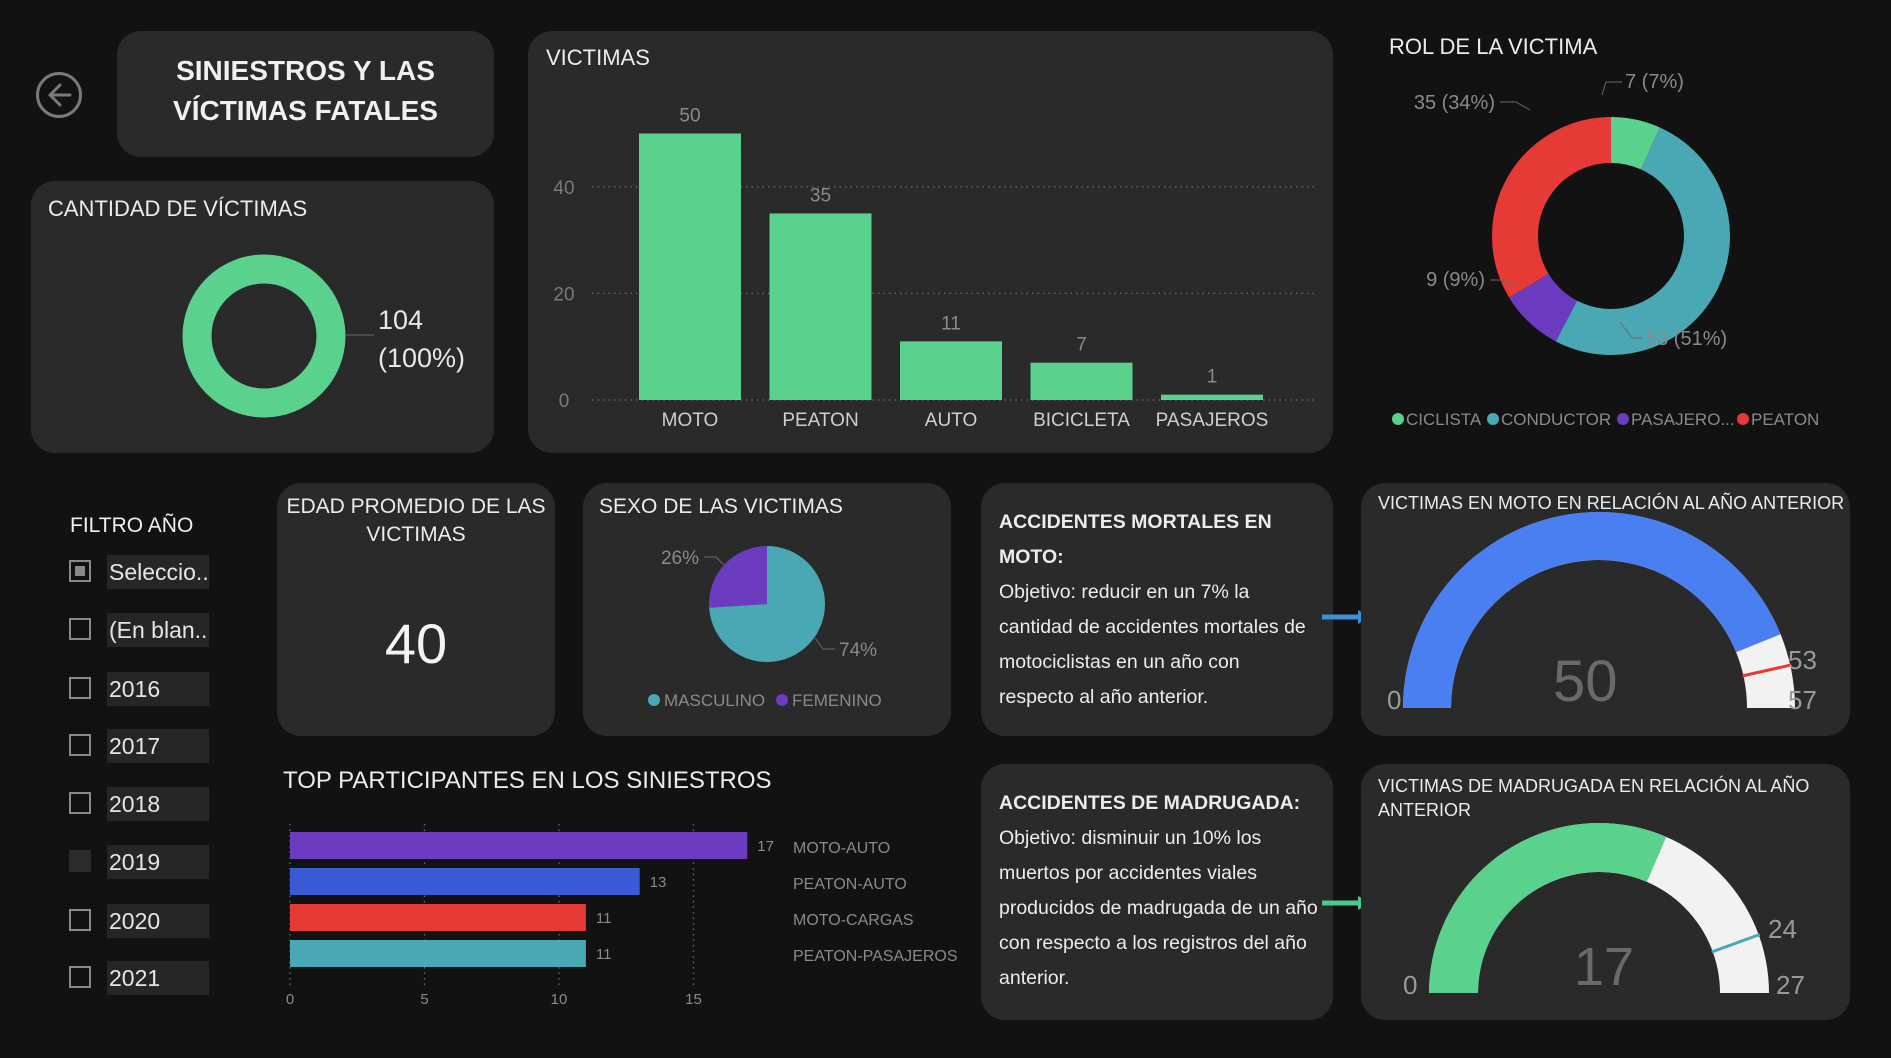  I want to click on gauge-fill, so click(1548, 907).